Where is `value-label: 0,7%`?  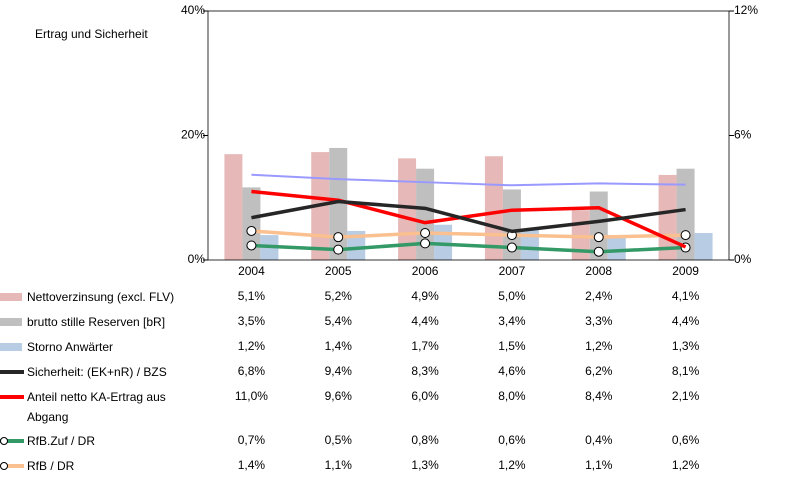 value-label: 0,7% is located at coordinates (252, 440).